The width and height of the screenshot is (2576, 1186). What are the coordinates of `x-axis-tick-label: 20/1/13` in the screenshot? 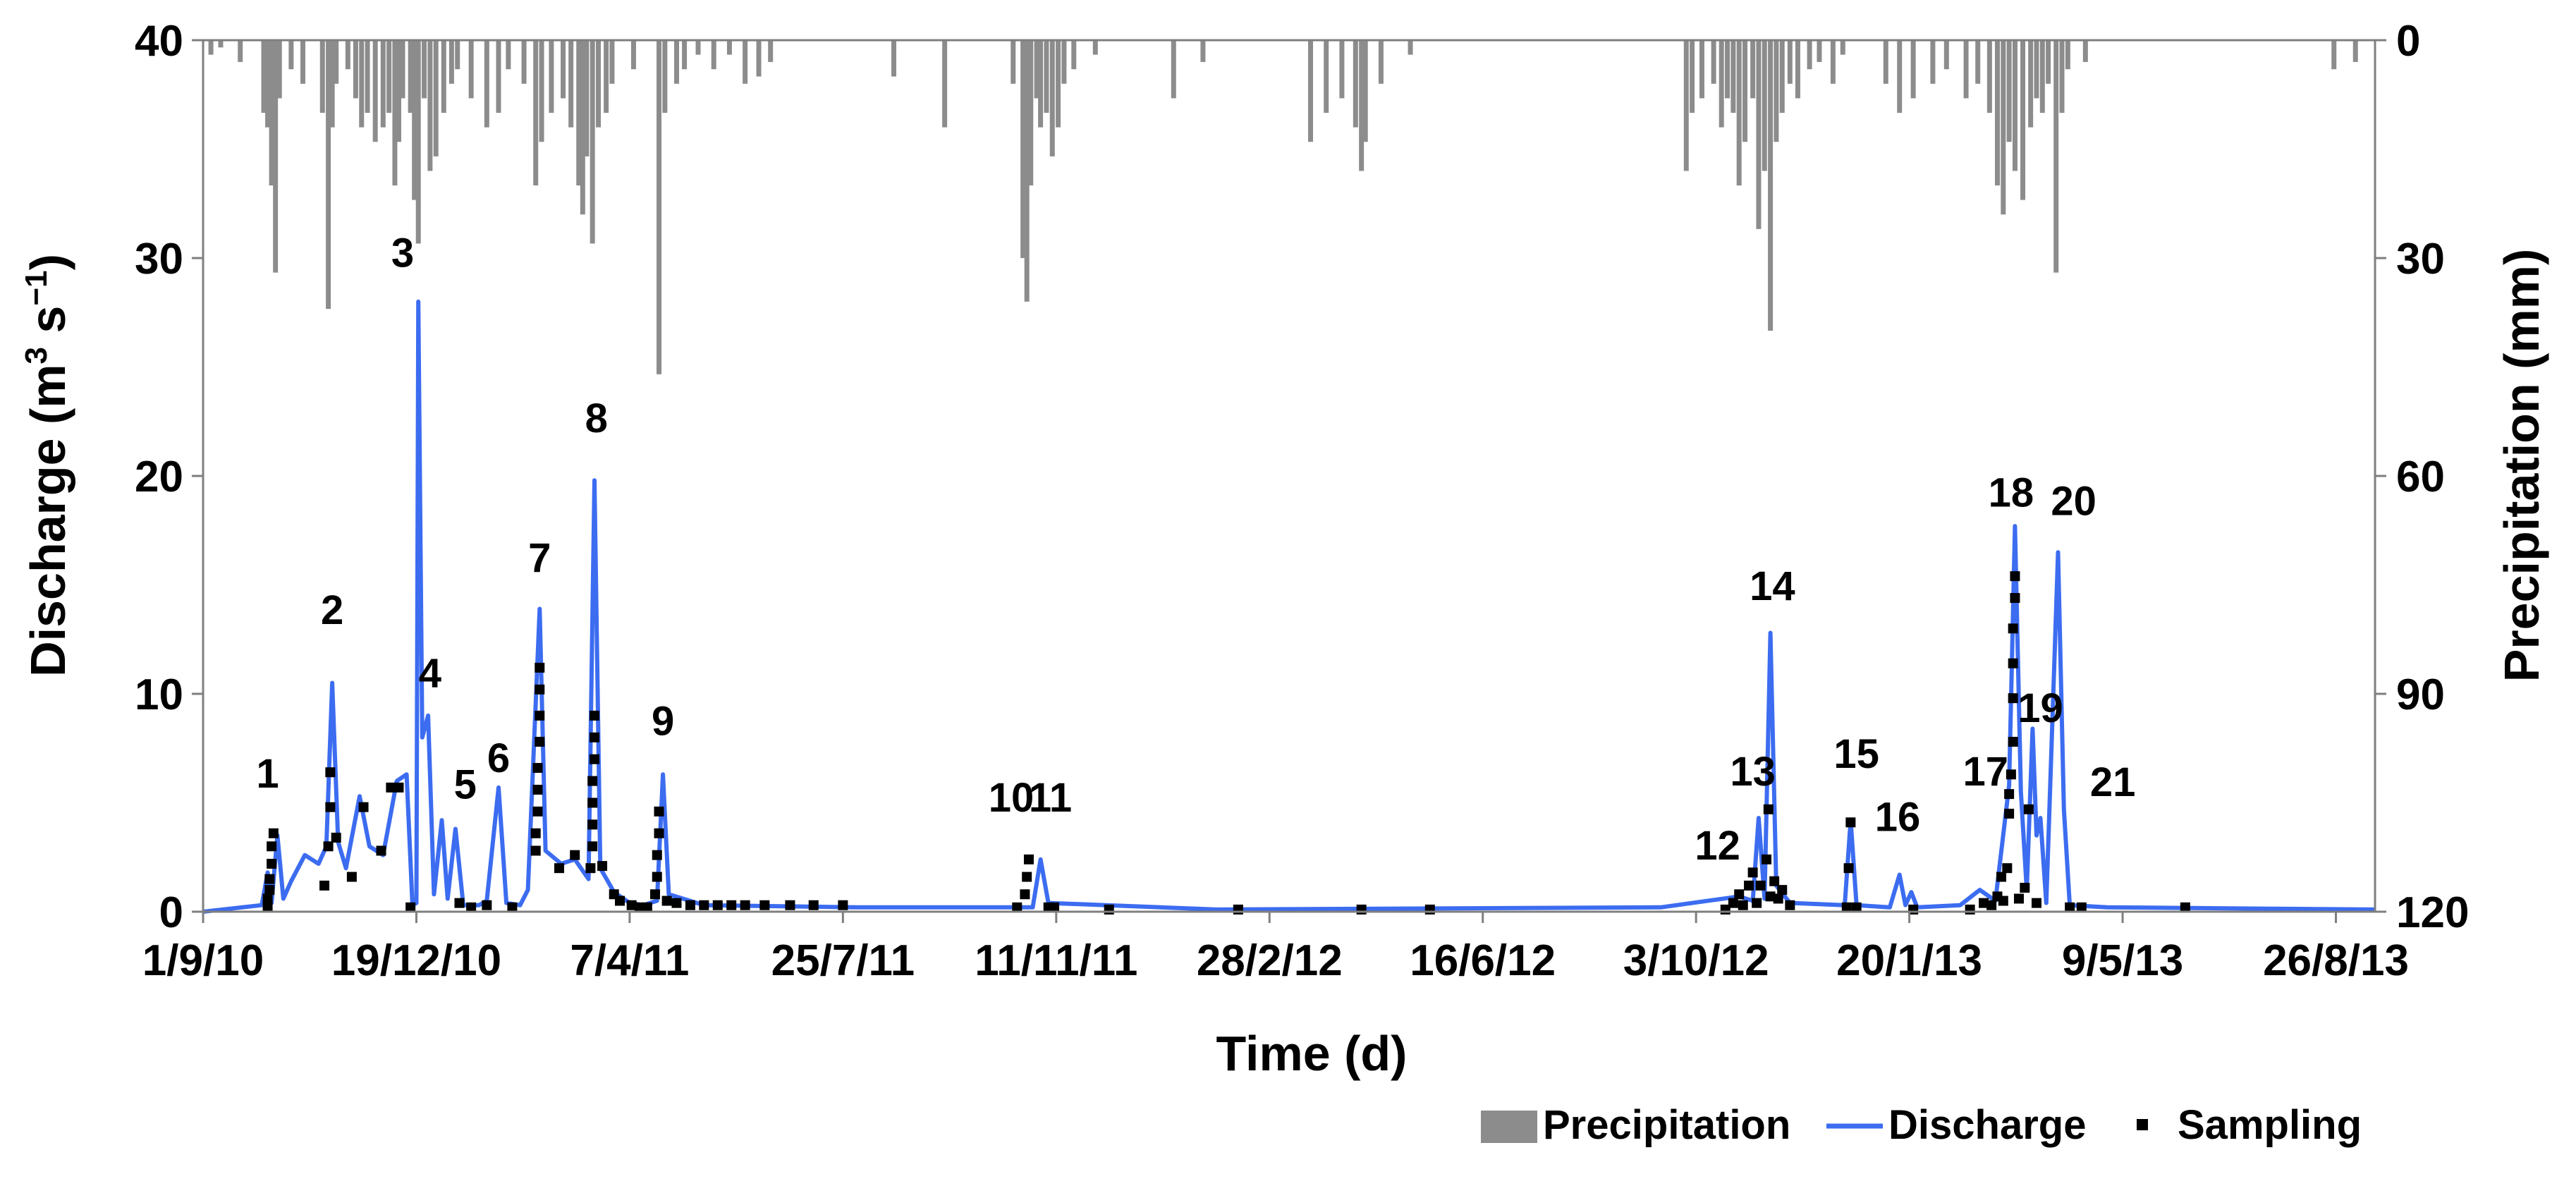 It's located at (1909, 960).